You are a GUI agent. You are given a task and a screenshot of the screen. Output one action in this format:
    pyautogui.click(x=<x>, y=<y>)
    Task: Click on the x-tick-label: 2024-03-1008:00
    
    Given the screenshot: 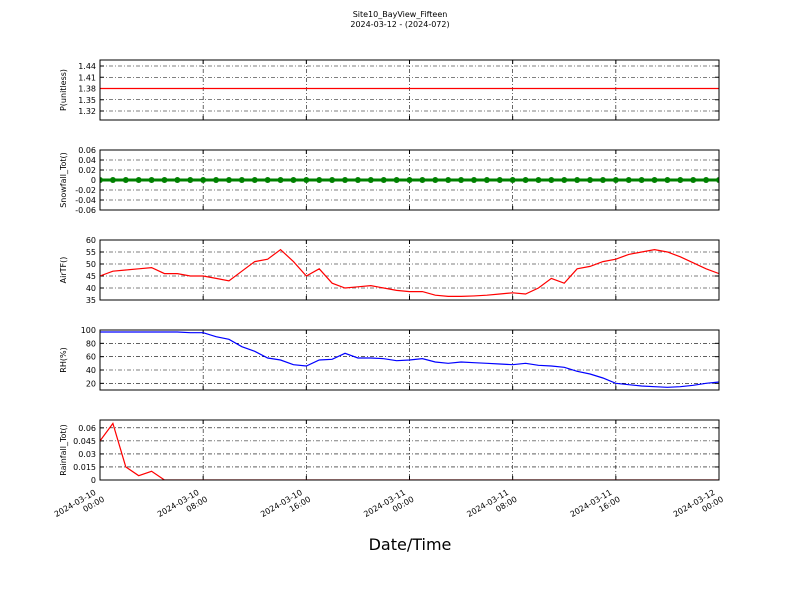 What is the action you would take?
    pyautogui.click(x=182, y=507)
    